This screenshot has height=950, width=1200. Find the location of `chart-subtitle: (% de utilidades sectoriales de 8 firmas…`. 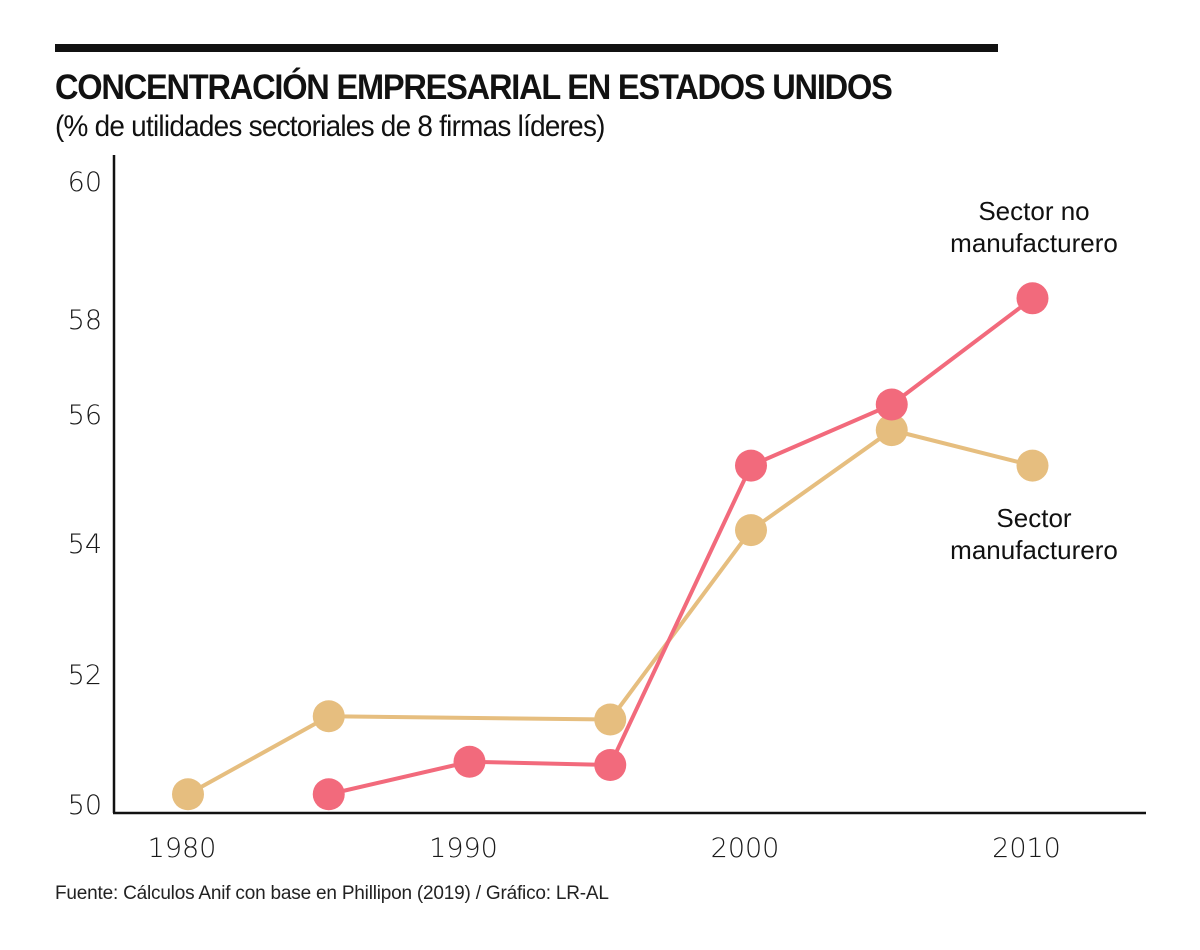

chart-subtitle: (% de utilidades sectoriales de 8 firmas… is located at coordinates (330, 126).